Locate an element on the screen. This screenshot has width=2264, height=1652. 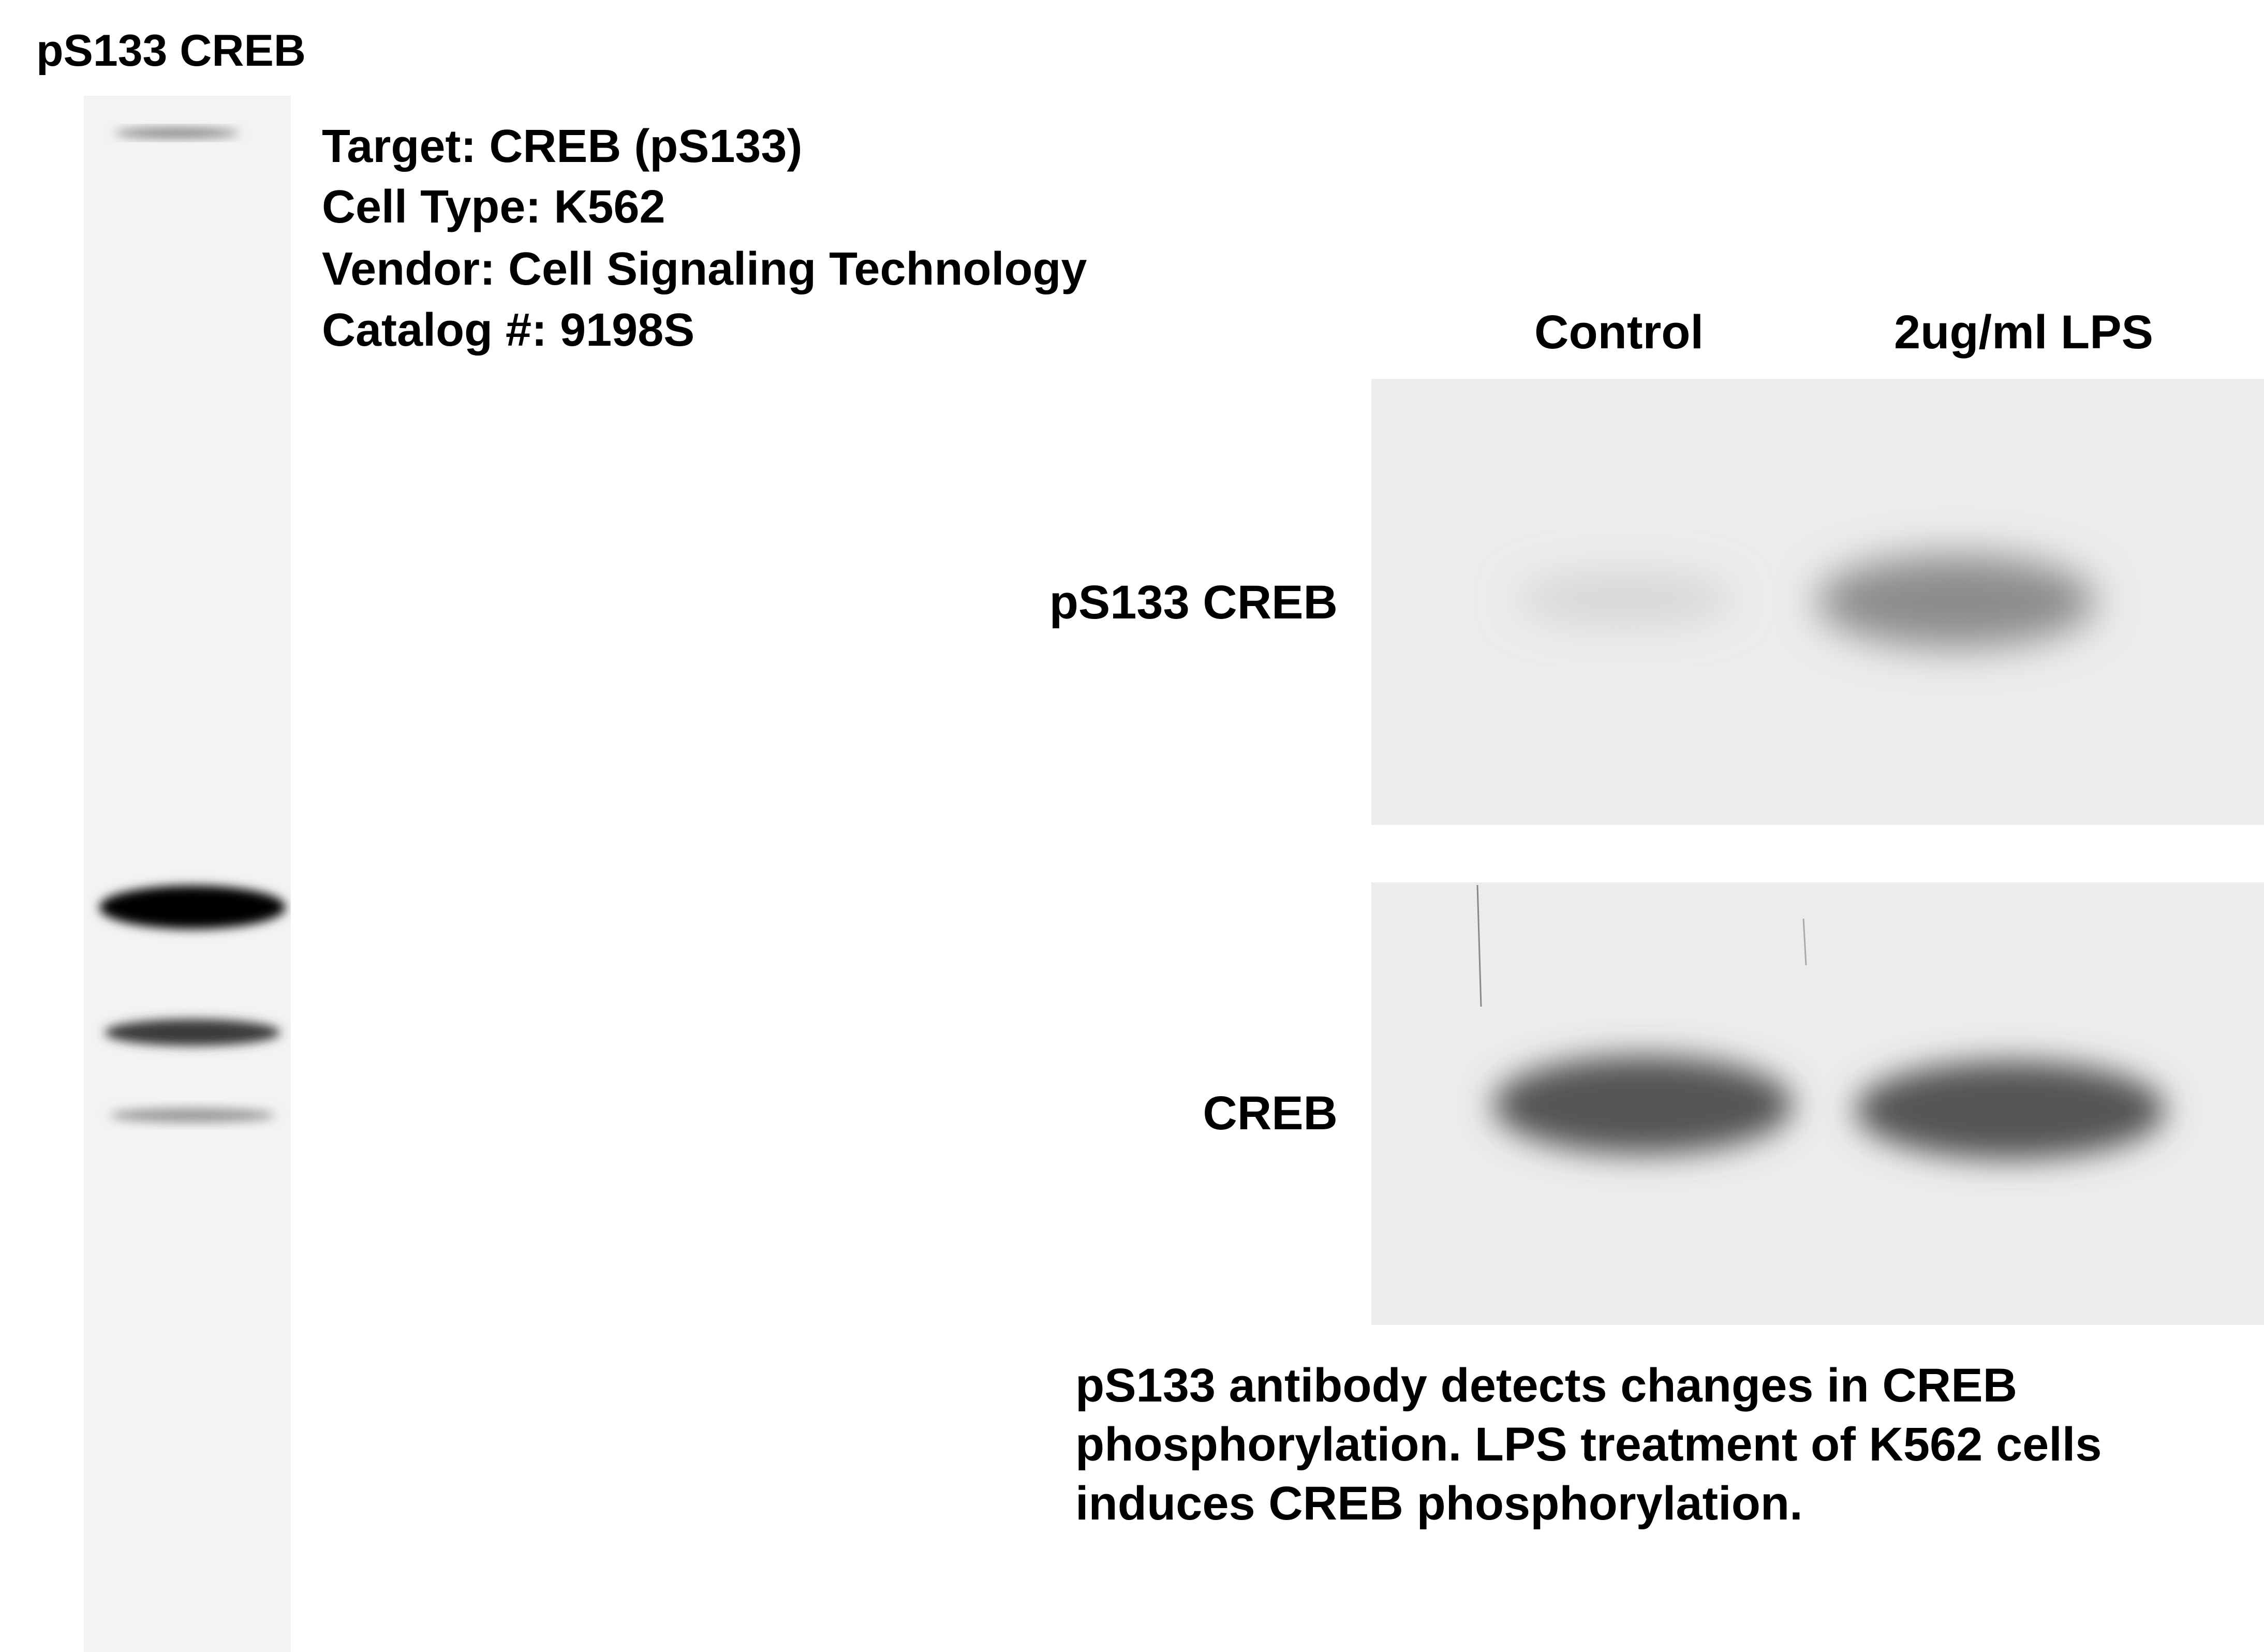
lane-title: pS133 CREB is located at coordinates (171, 51).